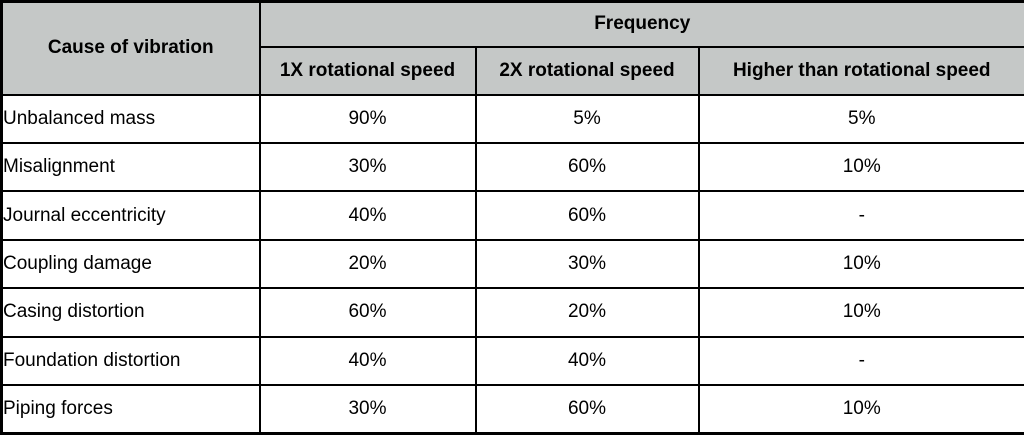  What do you see at coordinates (367, 70) in the screenshot?
I see `column-header-1x-rotational-speed: 1X rotational speed` at bounding box center [367, 70].